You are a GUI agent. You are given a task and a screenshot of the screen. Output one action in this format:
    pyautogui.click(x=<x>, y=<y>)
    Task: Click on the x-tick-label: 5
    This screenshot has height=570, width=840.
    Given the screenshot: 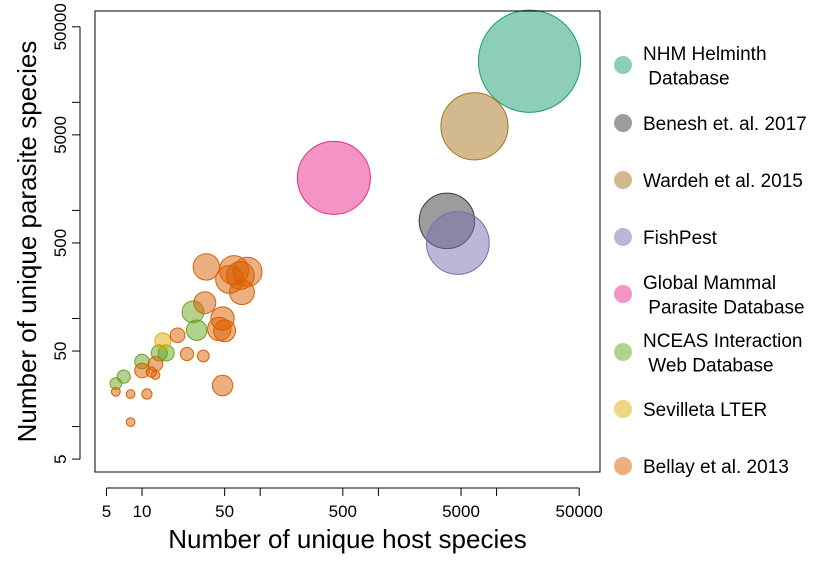 What is the action you would take?
    pyautogui.click(x=106, y=511)
    